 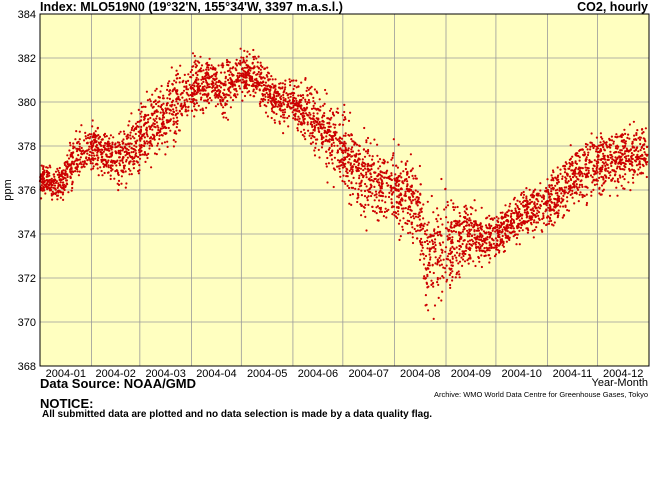 I want to click on y-tick-label: 368, so click(x=27, y=367).